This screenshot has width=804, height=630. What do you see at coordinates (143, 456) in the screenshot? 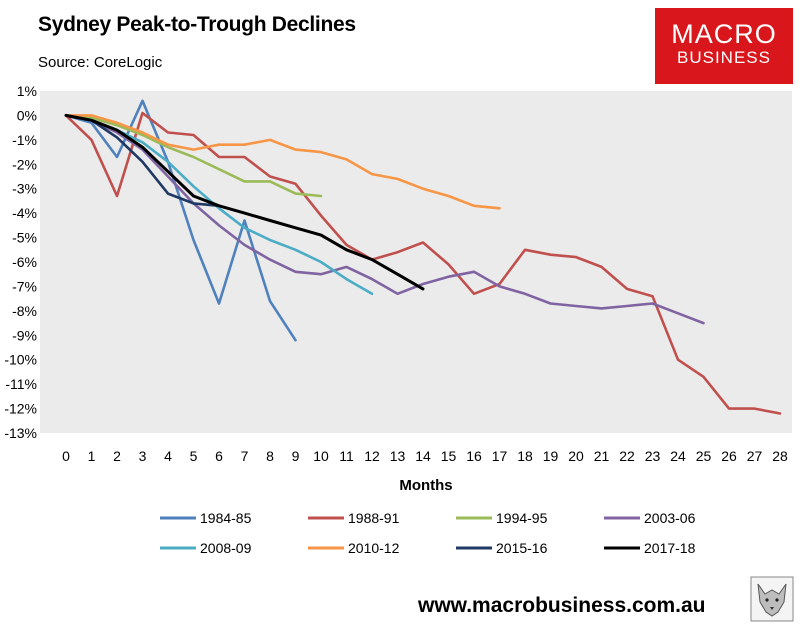
I see `x-tick-label: 3` at bounding box center [143, 456].